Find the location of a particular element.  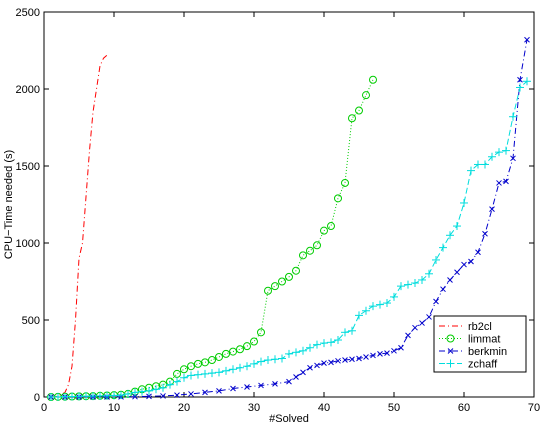

x-tick-label: 70 is located at coordinates (534, 408).